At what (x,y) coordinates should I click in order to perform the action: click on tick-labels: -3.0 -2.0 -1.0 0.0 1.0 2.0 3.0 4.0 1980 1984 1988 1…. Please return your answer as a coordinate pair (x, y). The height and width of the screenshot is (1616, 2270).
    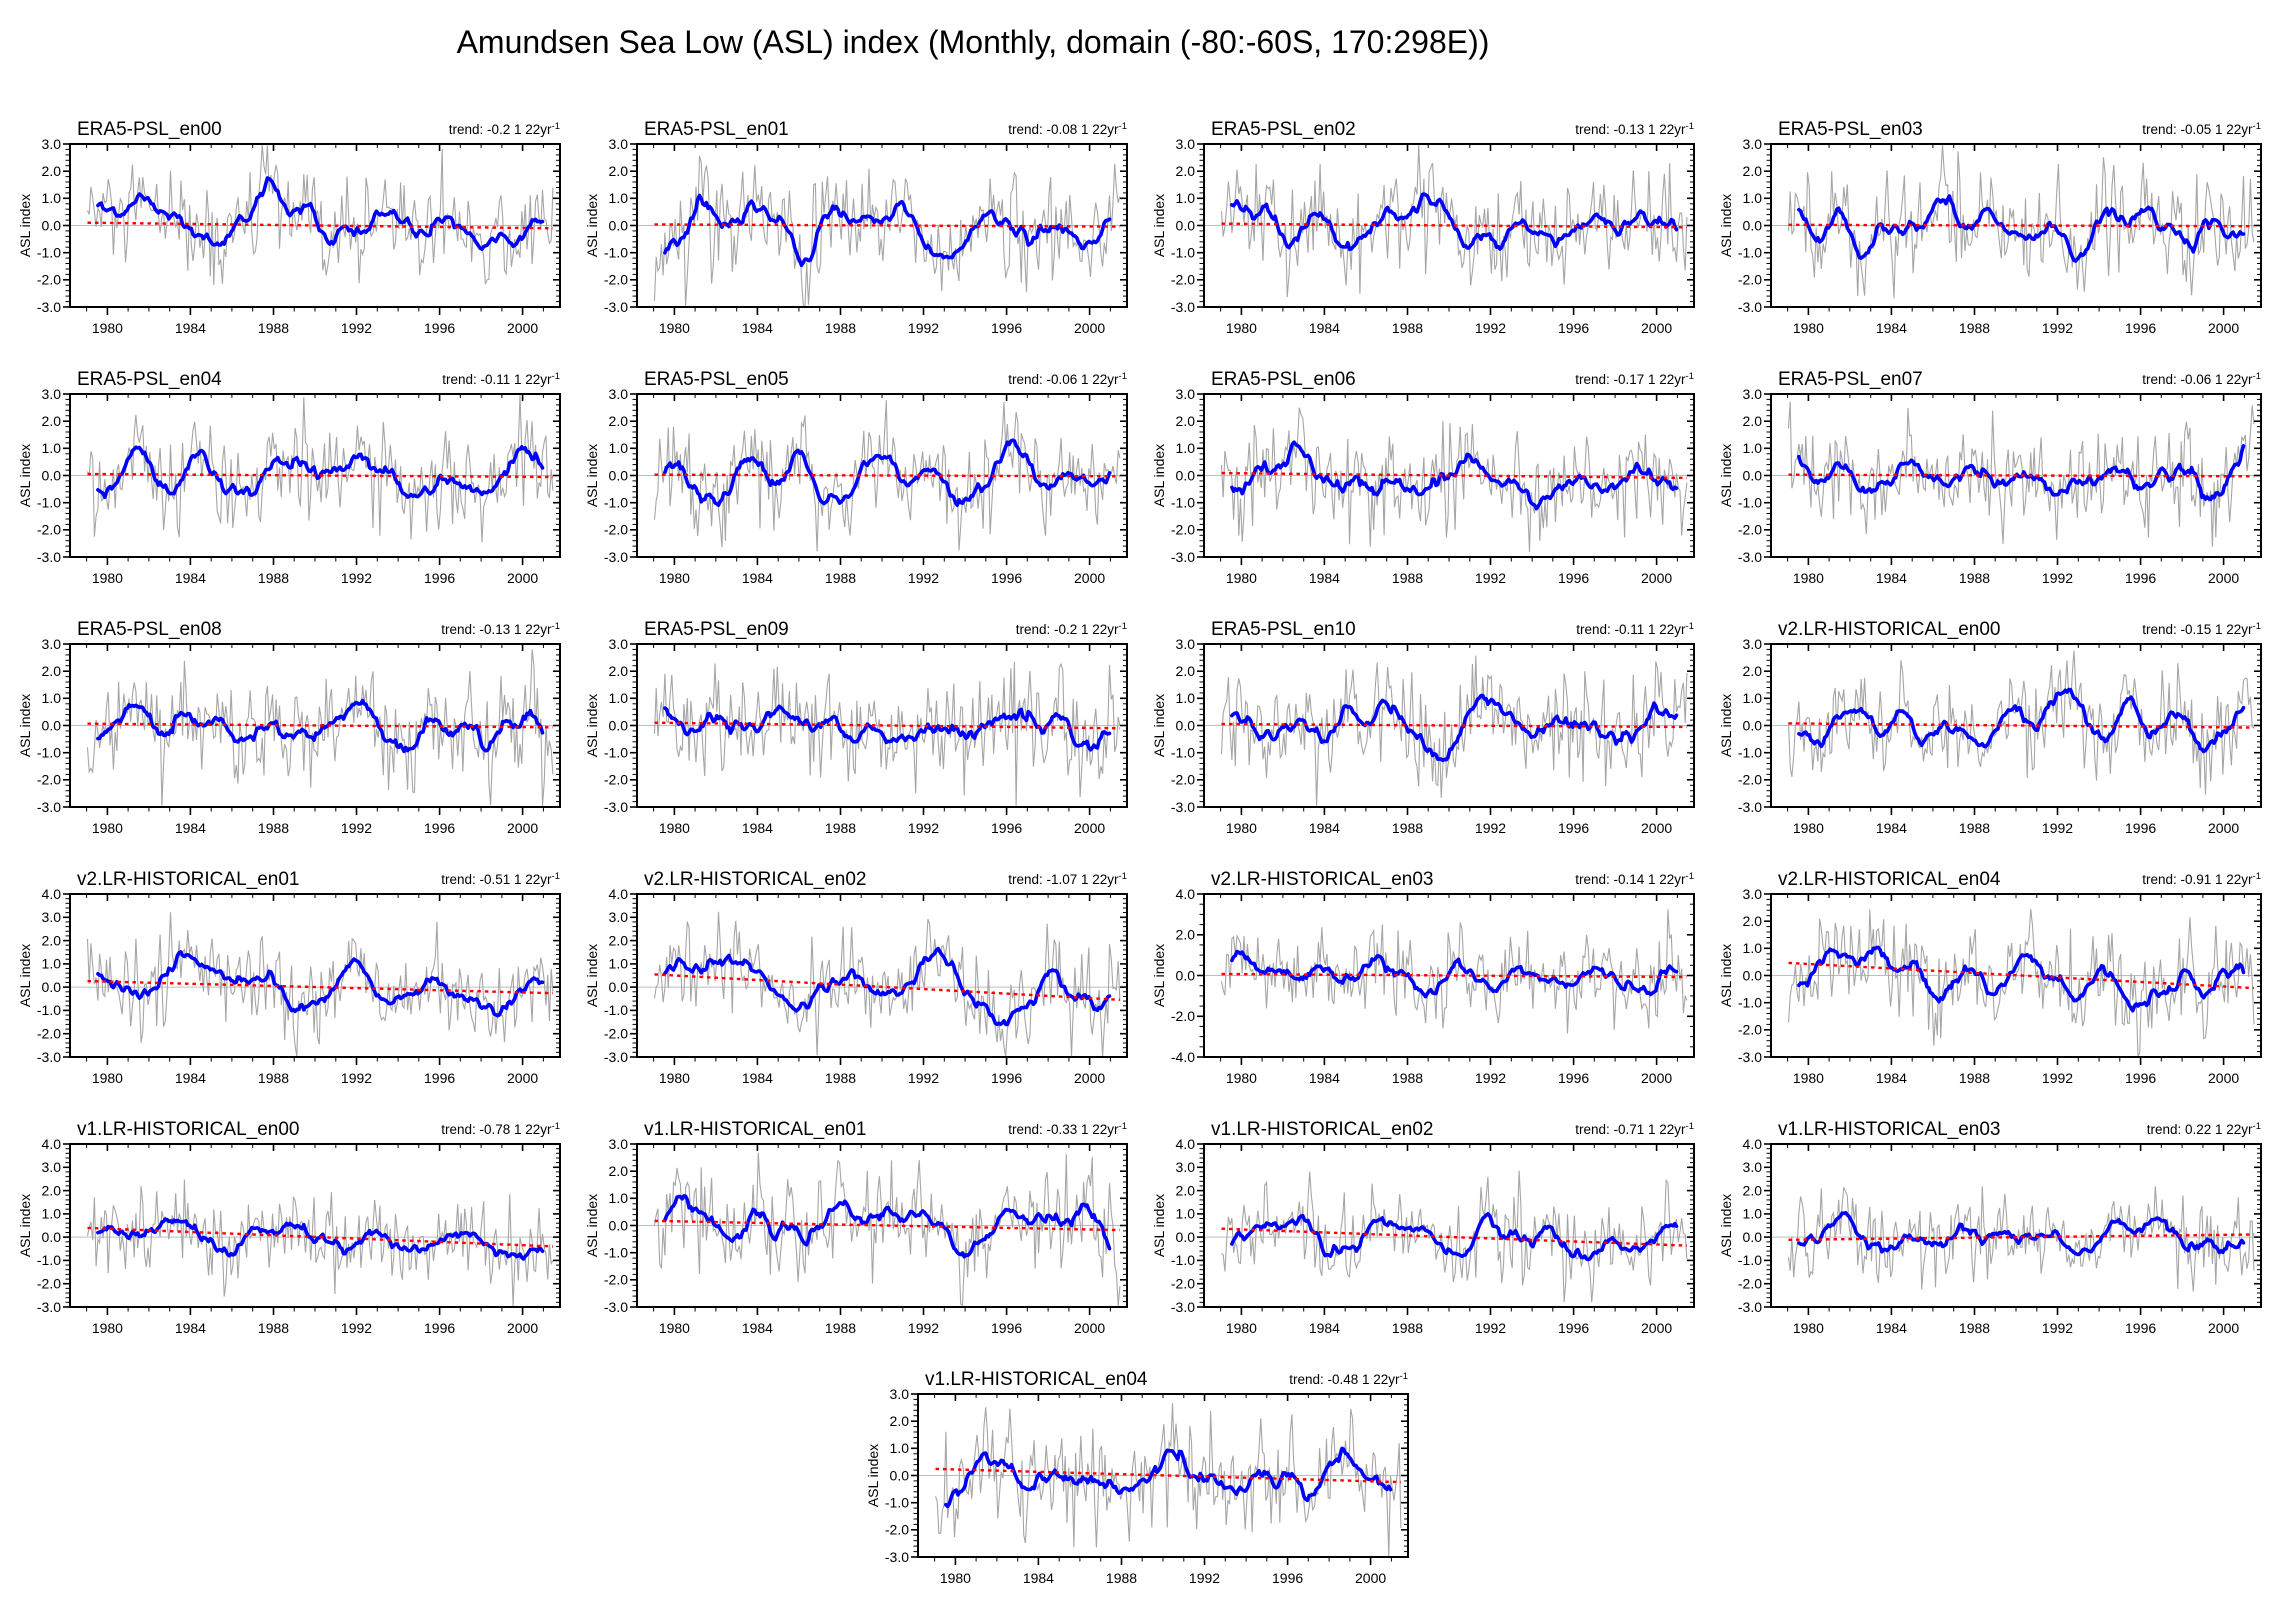
    Looking at the image, I should click on (288, 986).